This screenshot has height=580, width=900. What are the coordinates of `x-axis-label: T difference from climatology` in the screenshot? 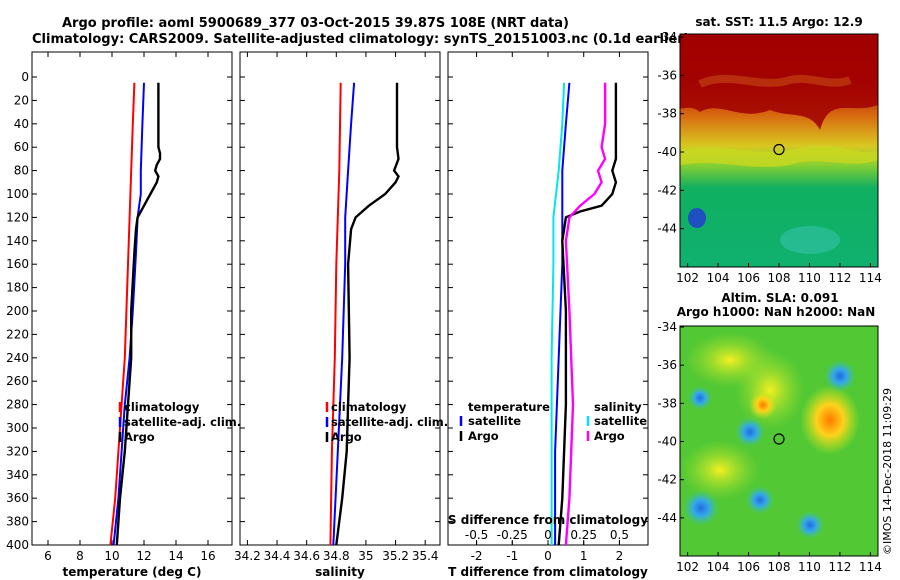 It's located at (548, 572).